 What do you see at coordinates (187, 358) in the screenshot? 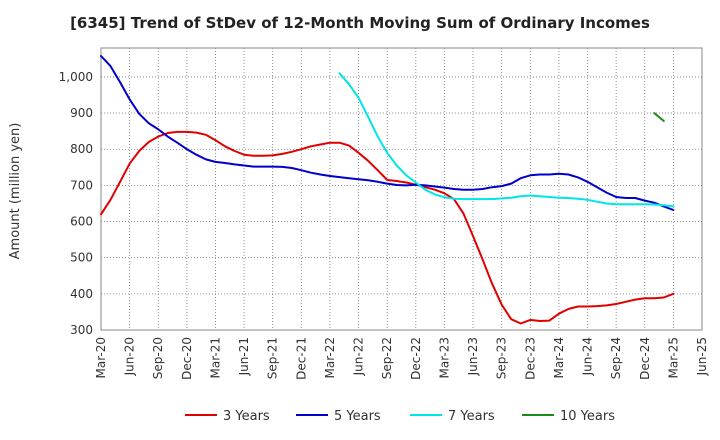
I see `x-tick-label: Dec-20` at bounding box center [187, 358].